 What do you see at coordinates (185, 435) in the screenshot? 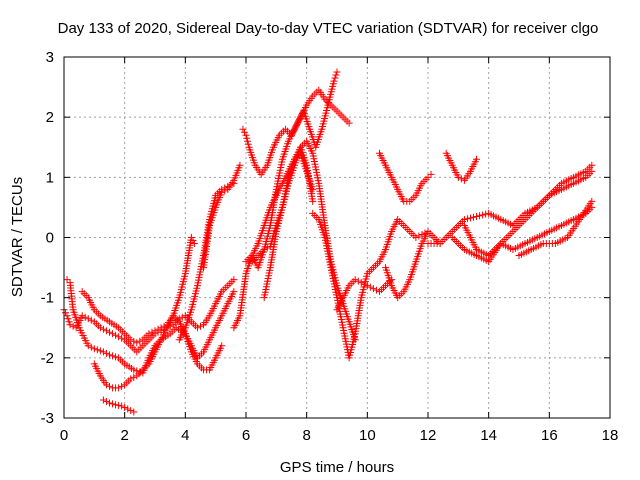
I see `x-tick-label: 4` at bounding box center [185, 435].